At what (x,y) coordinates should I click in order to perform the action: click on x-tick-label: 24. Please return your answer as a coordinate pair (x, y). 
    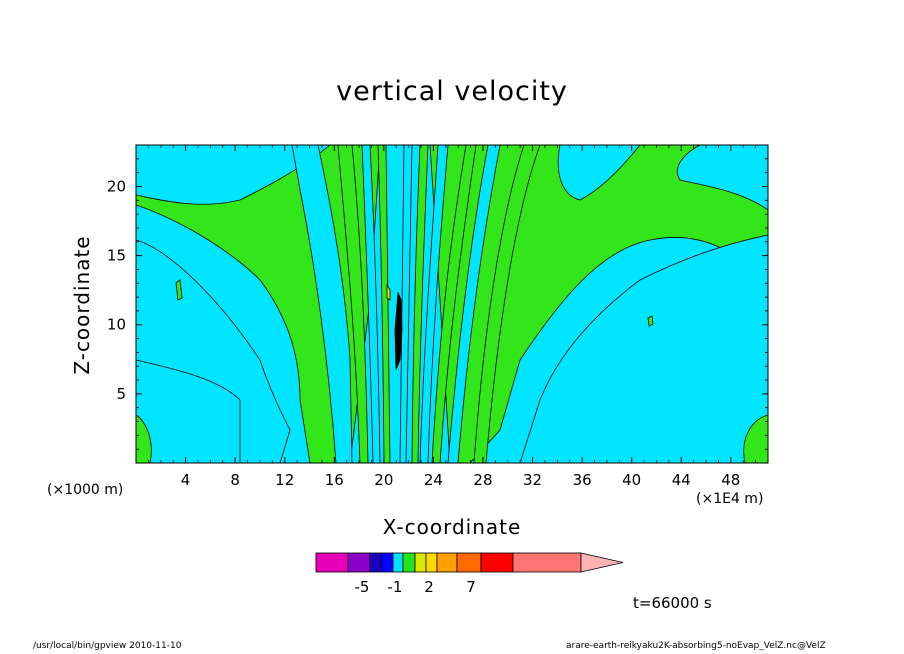
    Looking at the image, I should click on (433, 480).